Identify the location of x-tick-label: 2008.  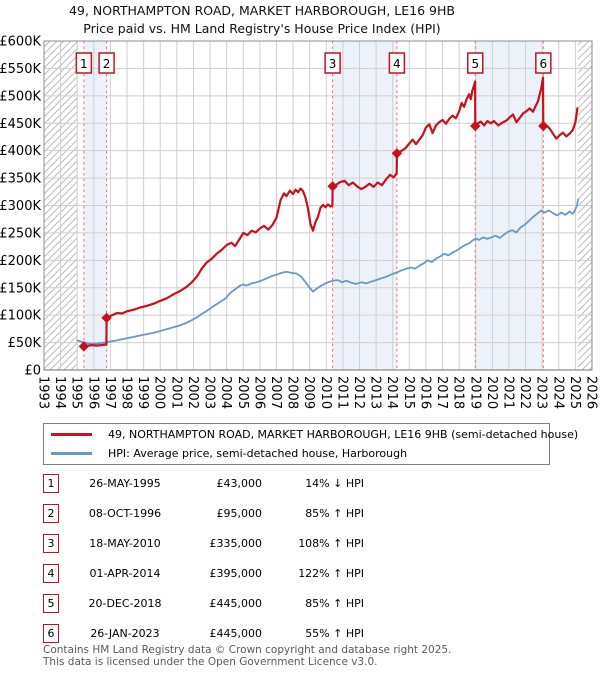
(292, 392).